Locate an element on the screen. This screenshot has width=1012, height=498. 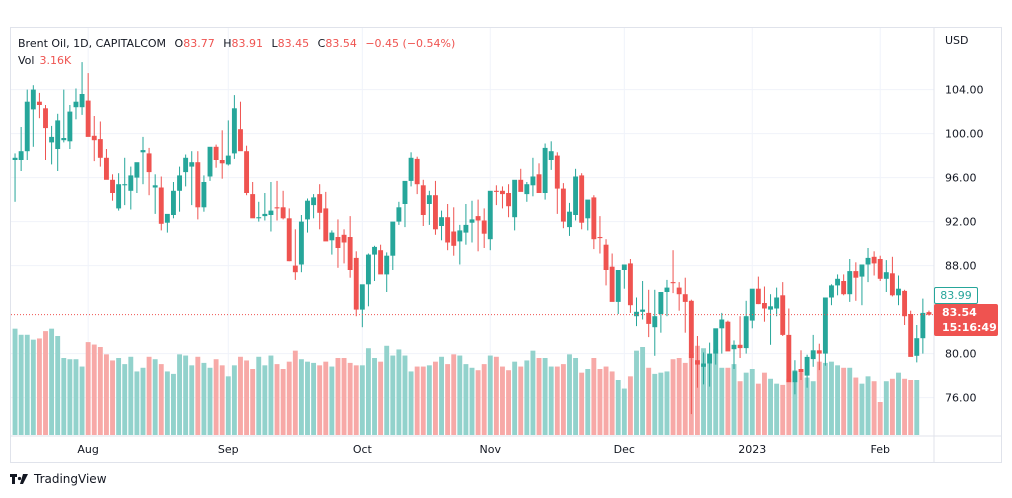
low-value: 83.45 is located at coordinates (293, 43).